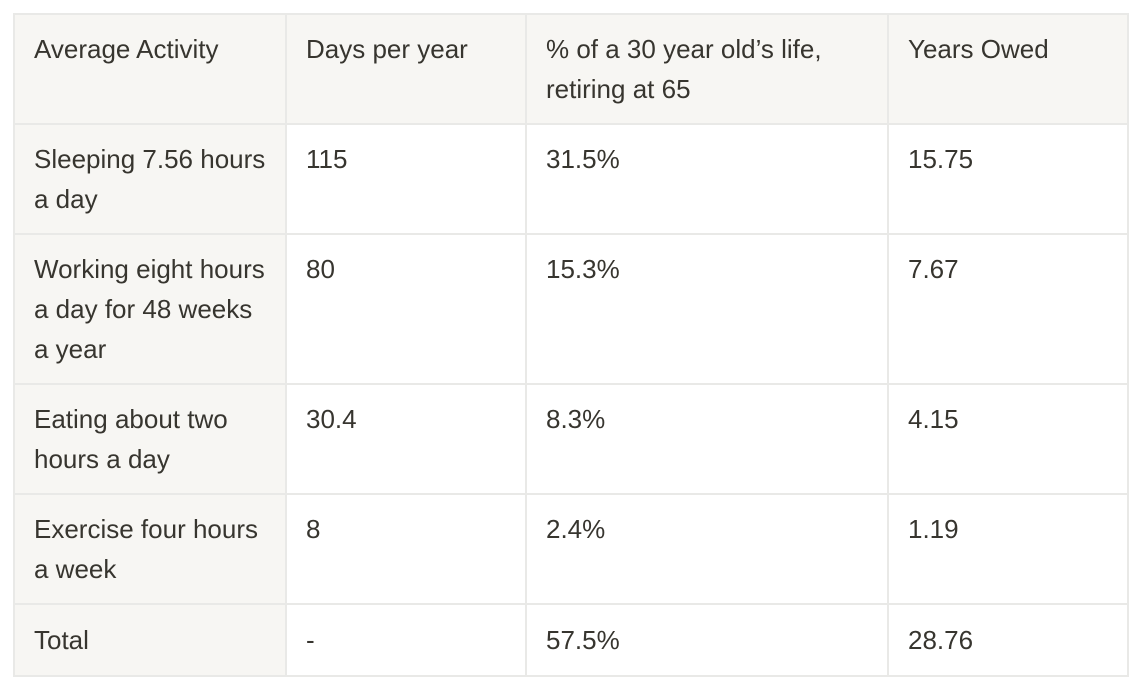 Image resolution: width=1144 pixels, height=686 pixels. I want to click on row-activity-cell: Eating about two hours a day, so click(150, 439).